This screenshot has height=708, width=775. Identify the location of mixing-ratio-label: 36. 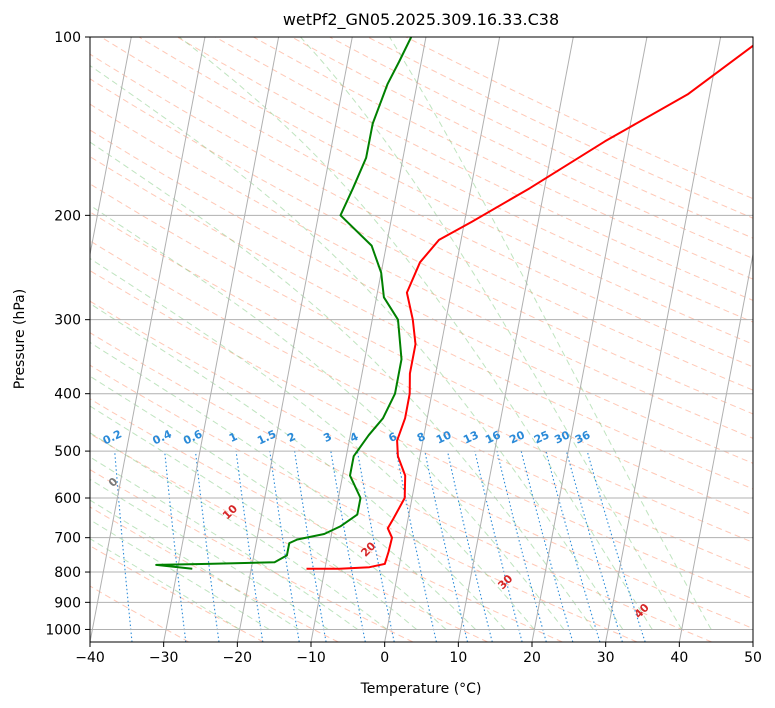
(583, 437).